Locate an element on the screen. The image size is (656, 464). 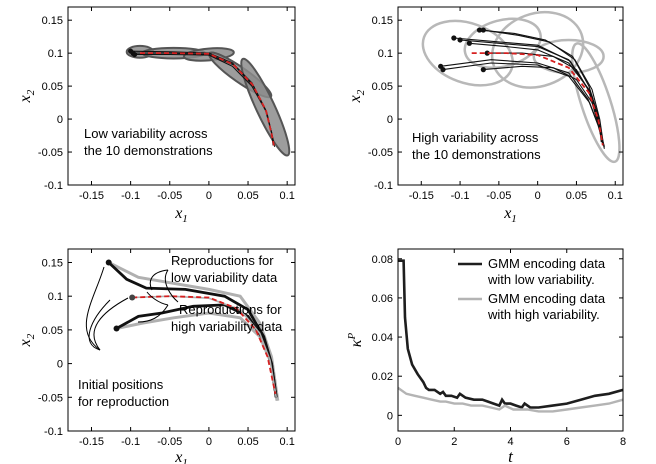
x-tick-label: 6 is located at coordinates (567, 442).